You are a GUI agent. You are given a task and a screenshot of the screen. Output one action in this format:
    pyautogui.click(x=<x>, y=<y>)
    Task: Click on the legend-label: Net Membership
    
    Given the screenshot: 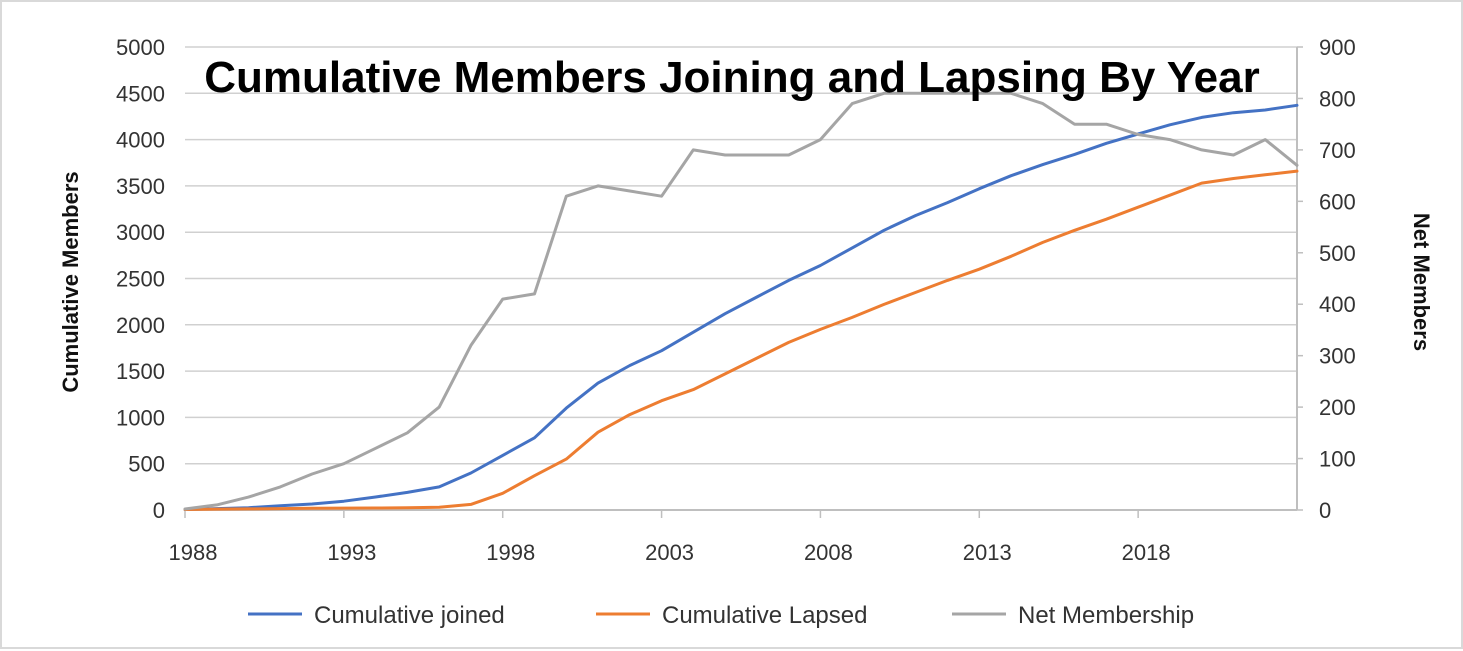 What is the action you would take?
    pyautogui.click(x=1106, y=615)
    